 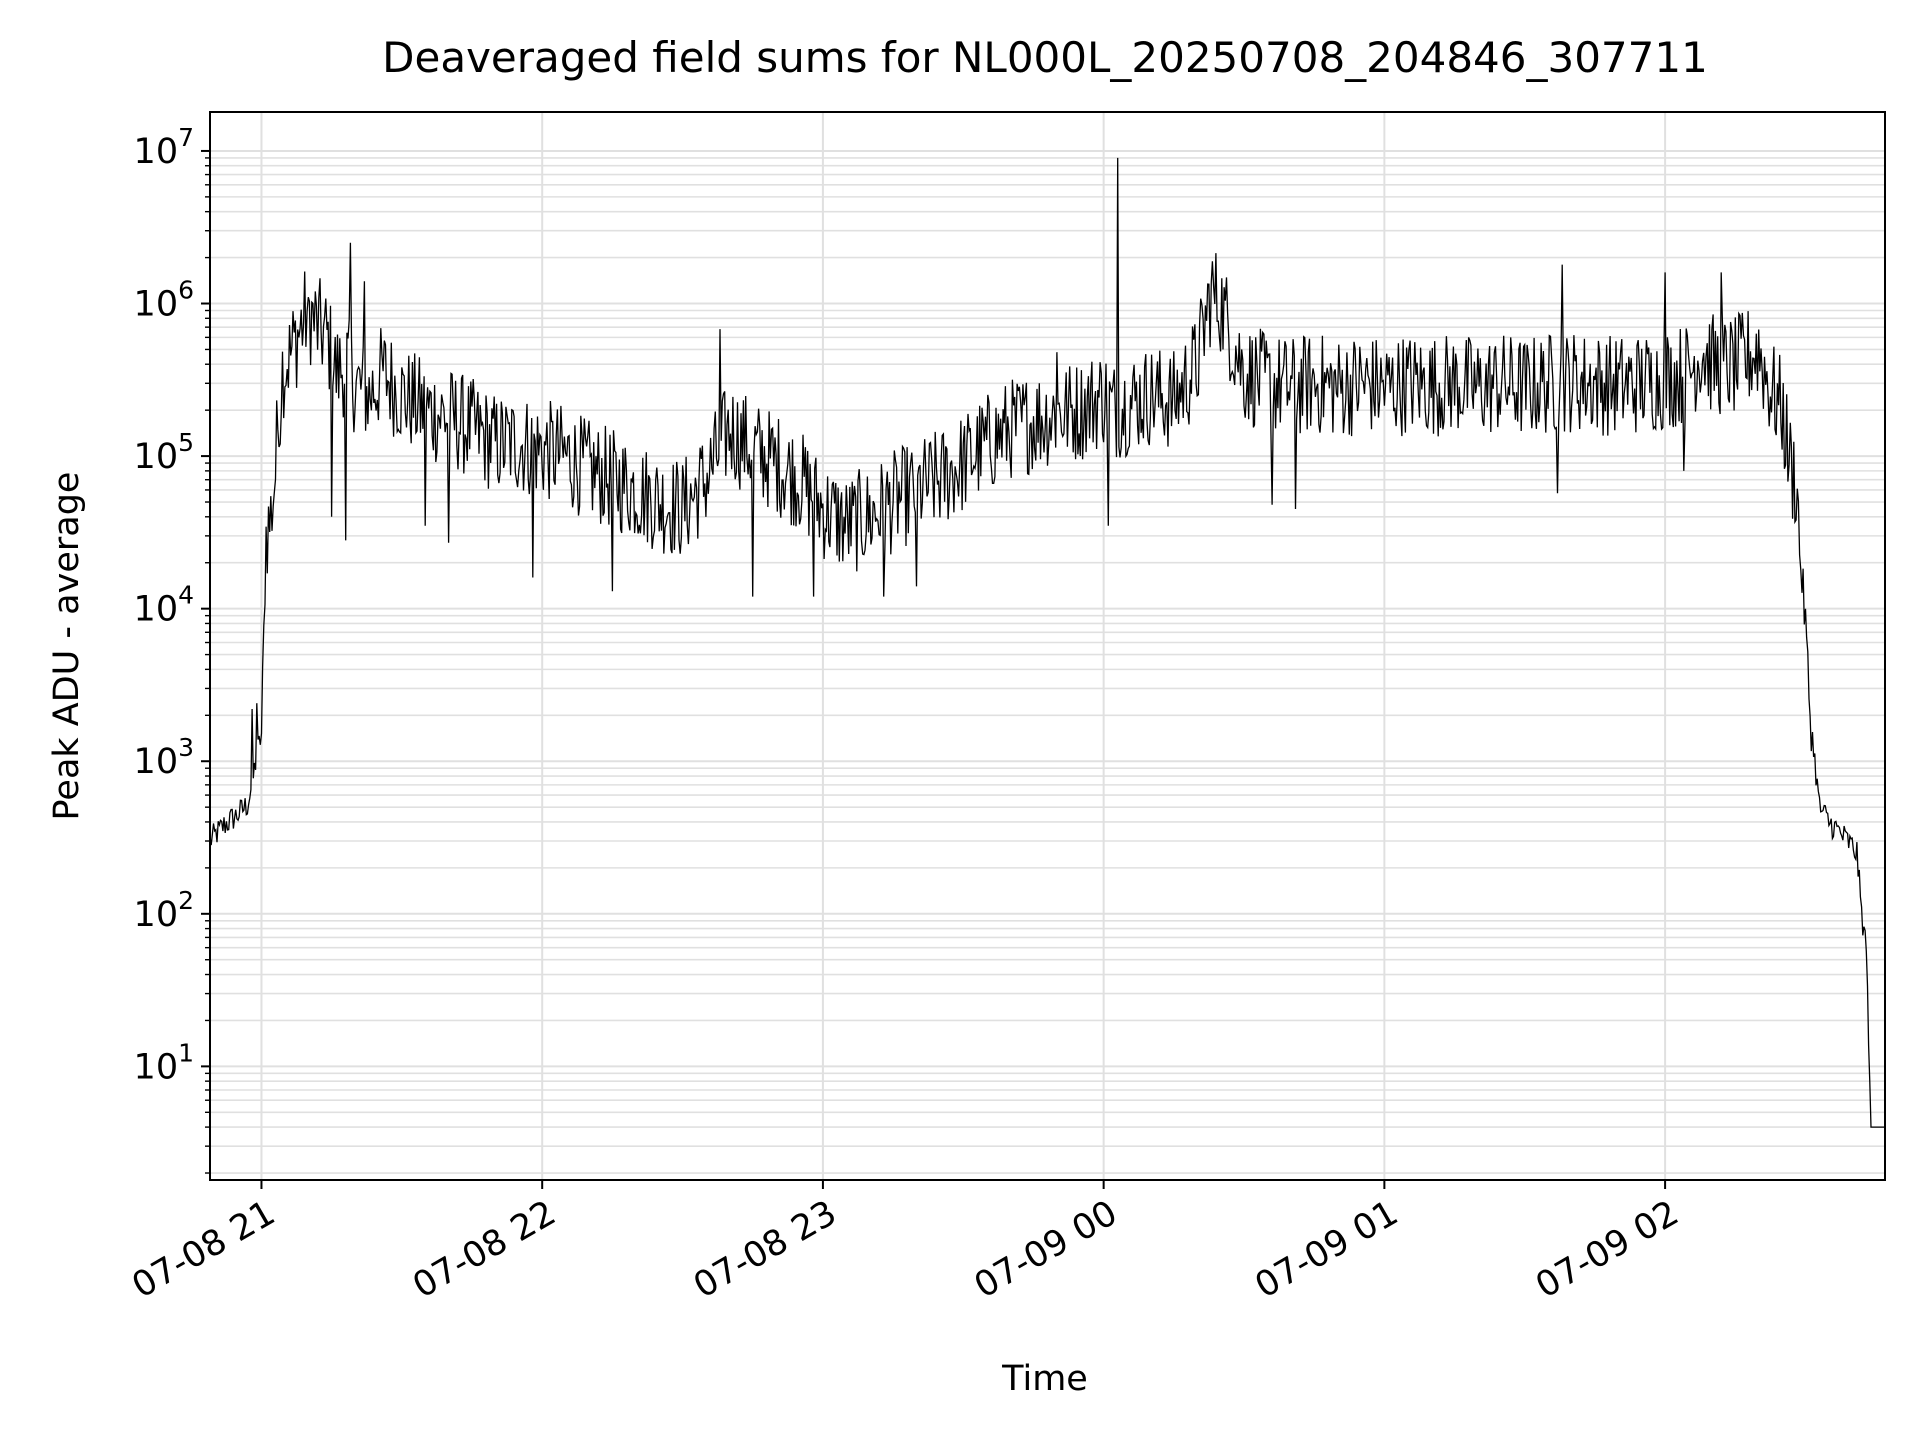 I want to click on y-axis-label: Peak ADU - average, so click(x=67, y=646).